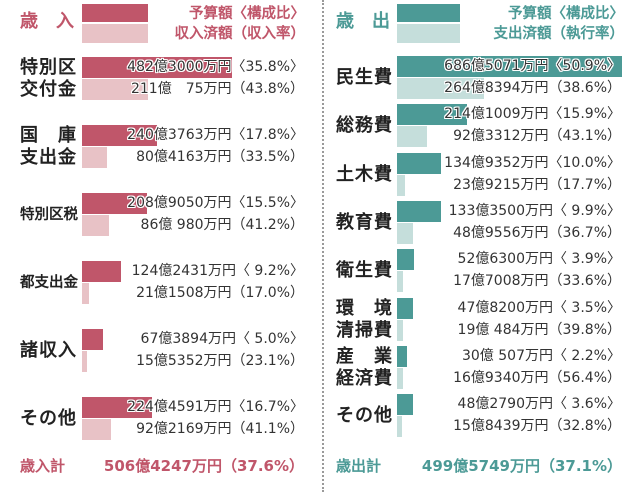  I want to click on expenditure-row: 産 業経済費 30億 507万円〈 2.2%〉 16億9340万円（56.4%）, so click(479, 368).